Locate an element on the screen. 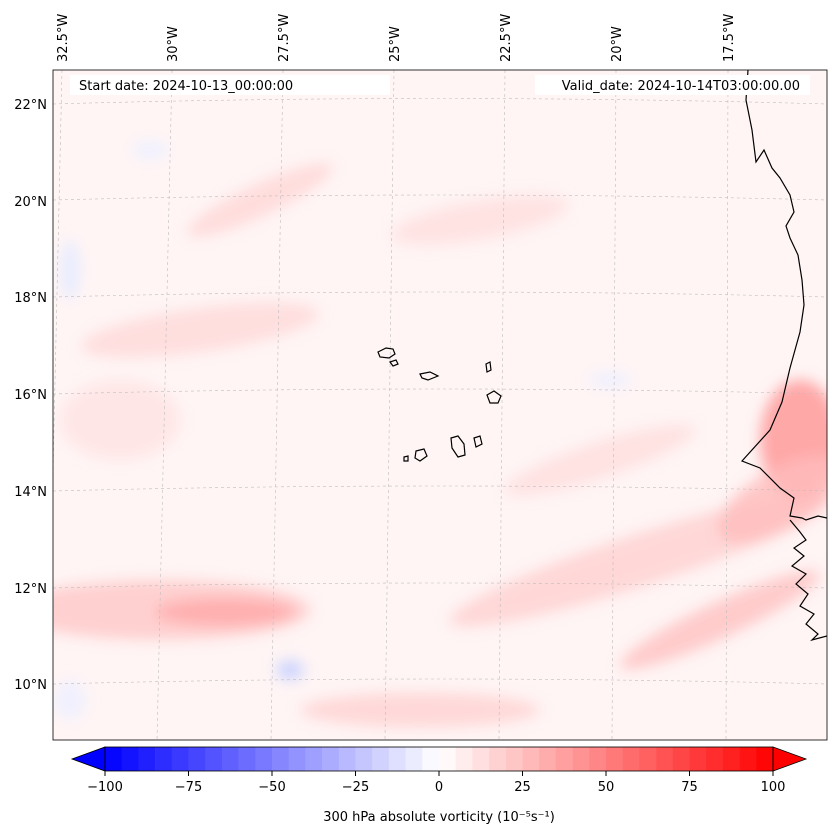  island-sao-vicente is located at coordinates (394, 363).